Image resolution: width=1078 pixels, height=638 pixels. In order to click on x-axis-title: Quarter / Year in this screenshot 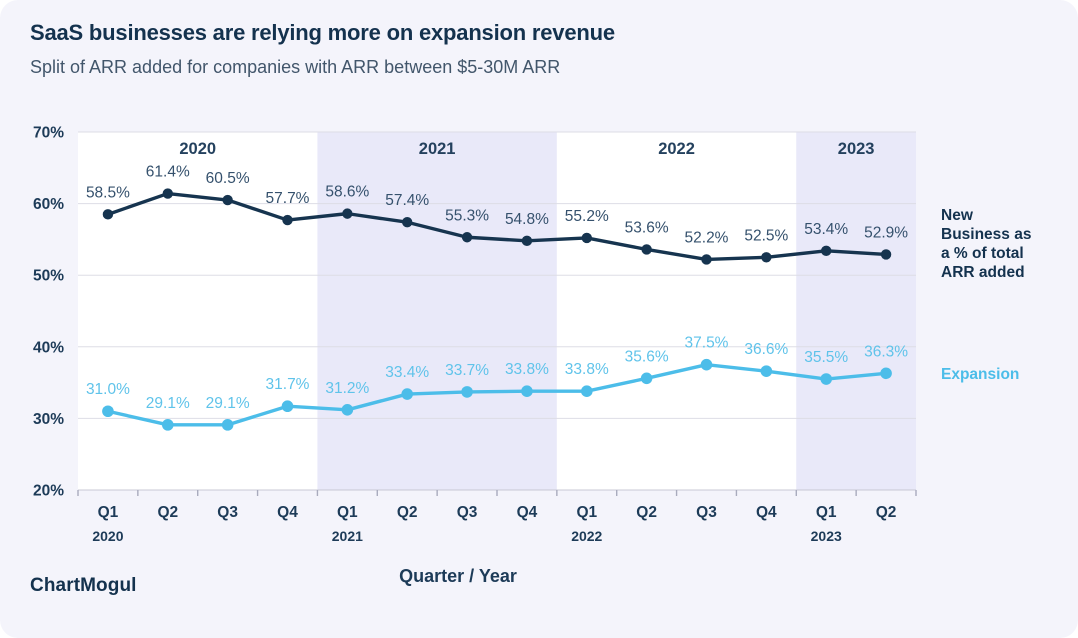, I will do `click(458, 576)`.